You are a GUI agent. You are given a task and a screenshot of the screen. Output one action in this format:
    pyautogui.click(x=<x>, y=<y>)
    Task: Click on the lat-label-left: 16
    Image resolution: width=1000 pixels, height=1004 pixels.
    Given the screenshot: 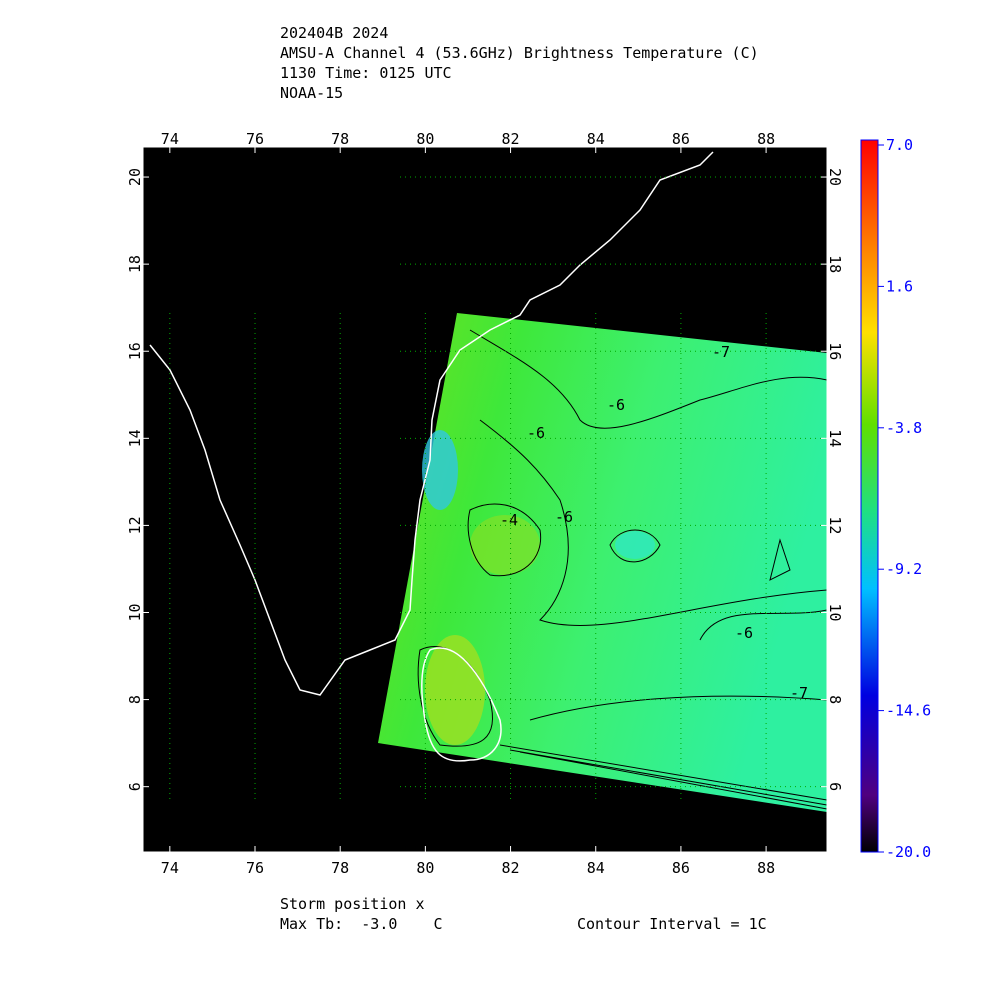 What is the action you would take?
    pyautogui.click(x=135, y=351)
    